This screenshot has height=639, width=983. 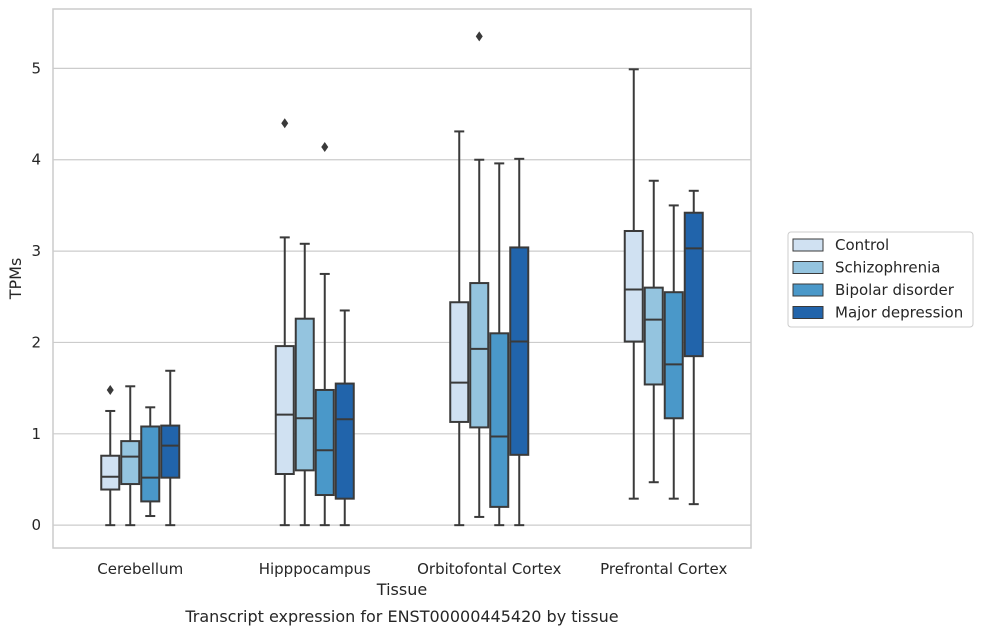 I want to click on x-tick-label: Prefrontal Cortex, so click(x=663, y=569).